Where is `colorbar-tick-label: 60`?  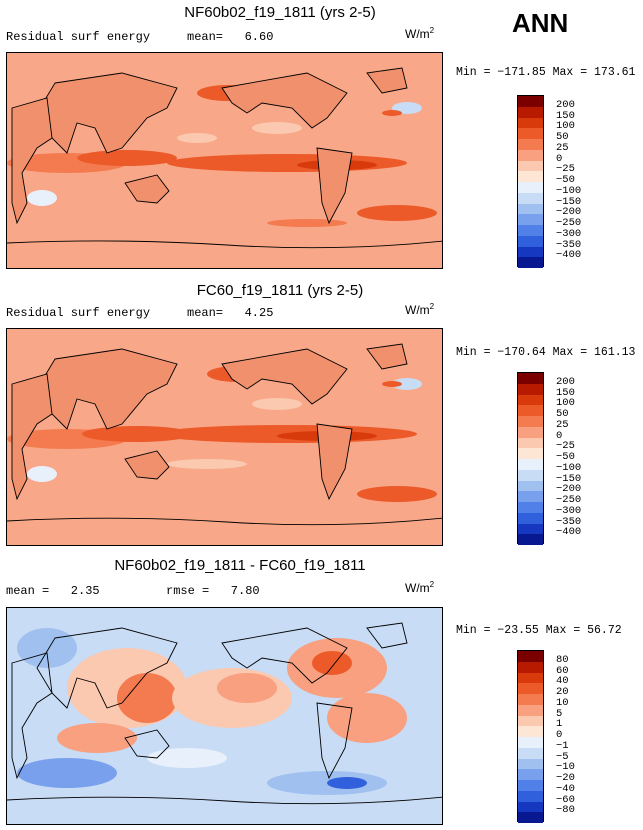 colorbar-tick-label: 60 is located at coordinates (562, 670).